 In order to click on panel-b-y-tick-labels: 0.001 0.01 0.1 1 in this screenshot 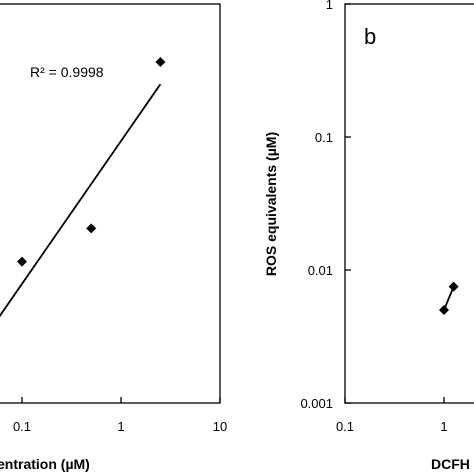, I will do `click(316, 205)`.